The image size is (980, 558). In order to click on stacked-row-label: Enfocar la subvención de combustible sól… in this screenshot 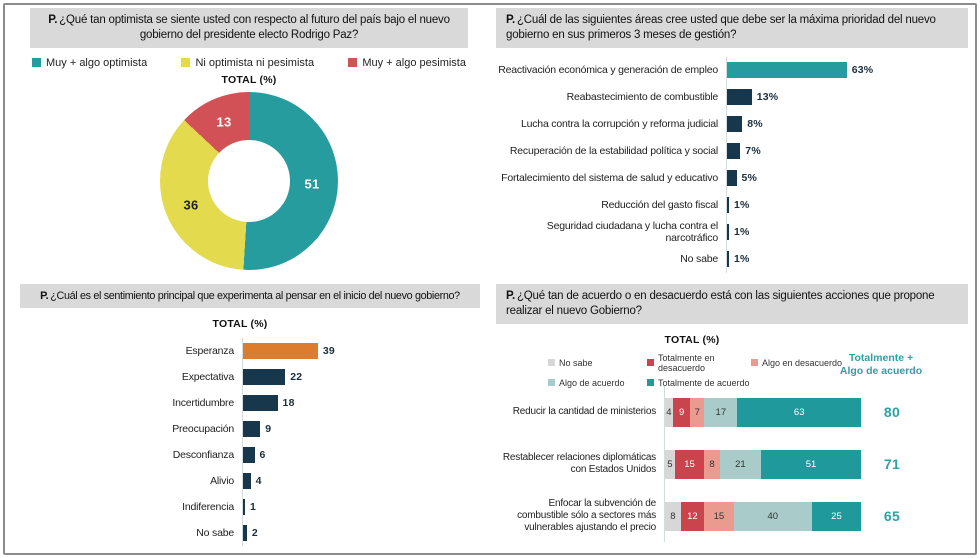, I will do `click(586, 515)`.